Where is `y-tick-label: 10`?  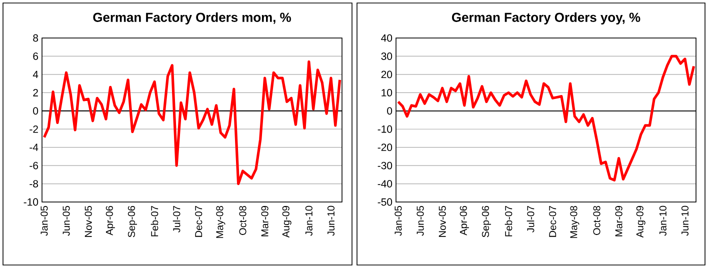 y-tick-label: 10 is located at coordinates (387, 92).